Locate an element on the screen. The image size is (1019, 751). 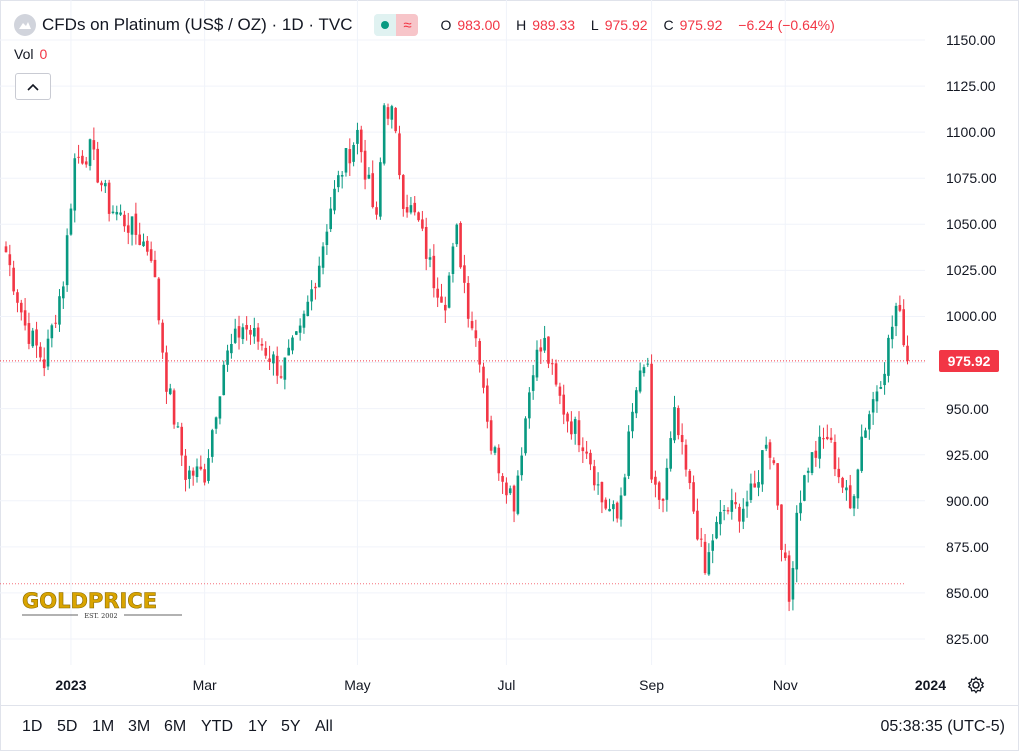
price-tick-label: 825.00 is located at coordinates (967, 639).